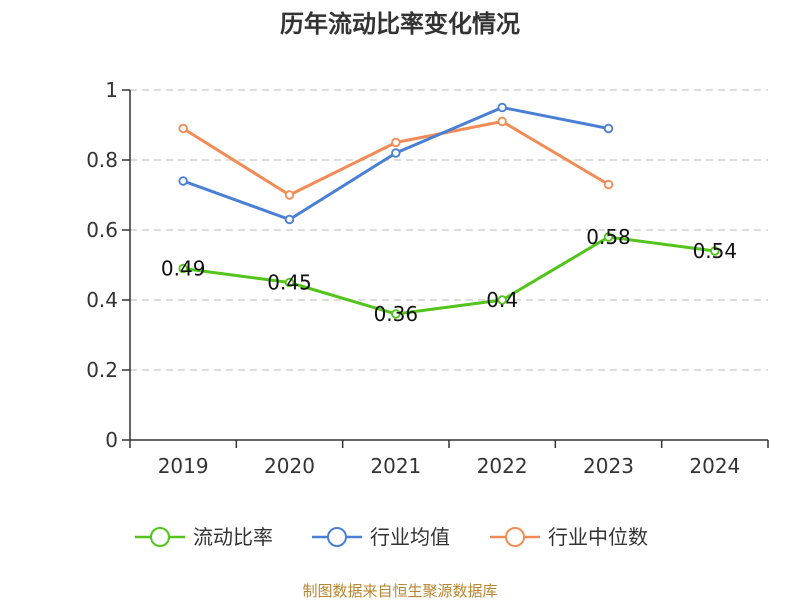 Image resolution: width=800 pixels, height=600 pixels. I want to click on data-label: 0.58, so click(608, 237).